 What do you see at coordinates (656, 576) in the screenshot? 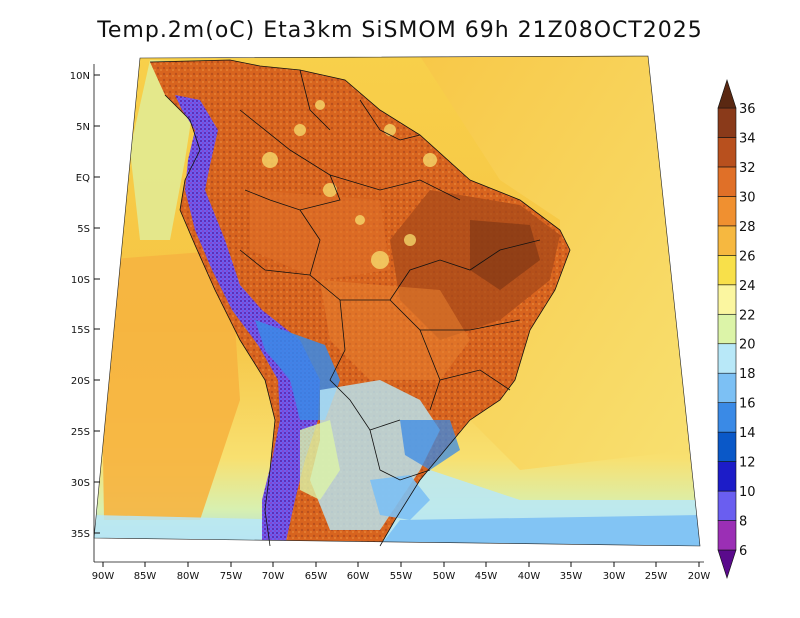
I see `lon-label-25w: 25W` at bounding box center [656, 576].